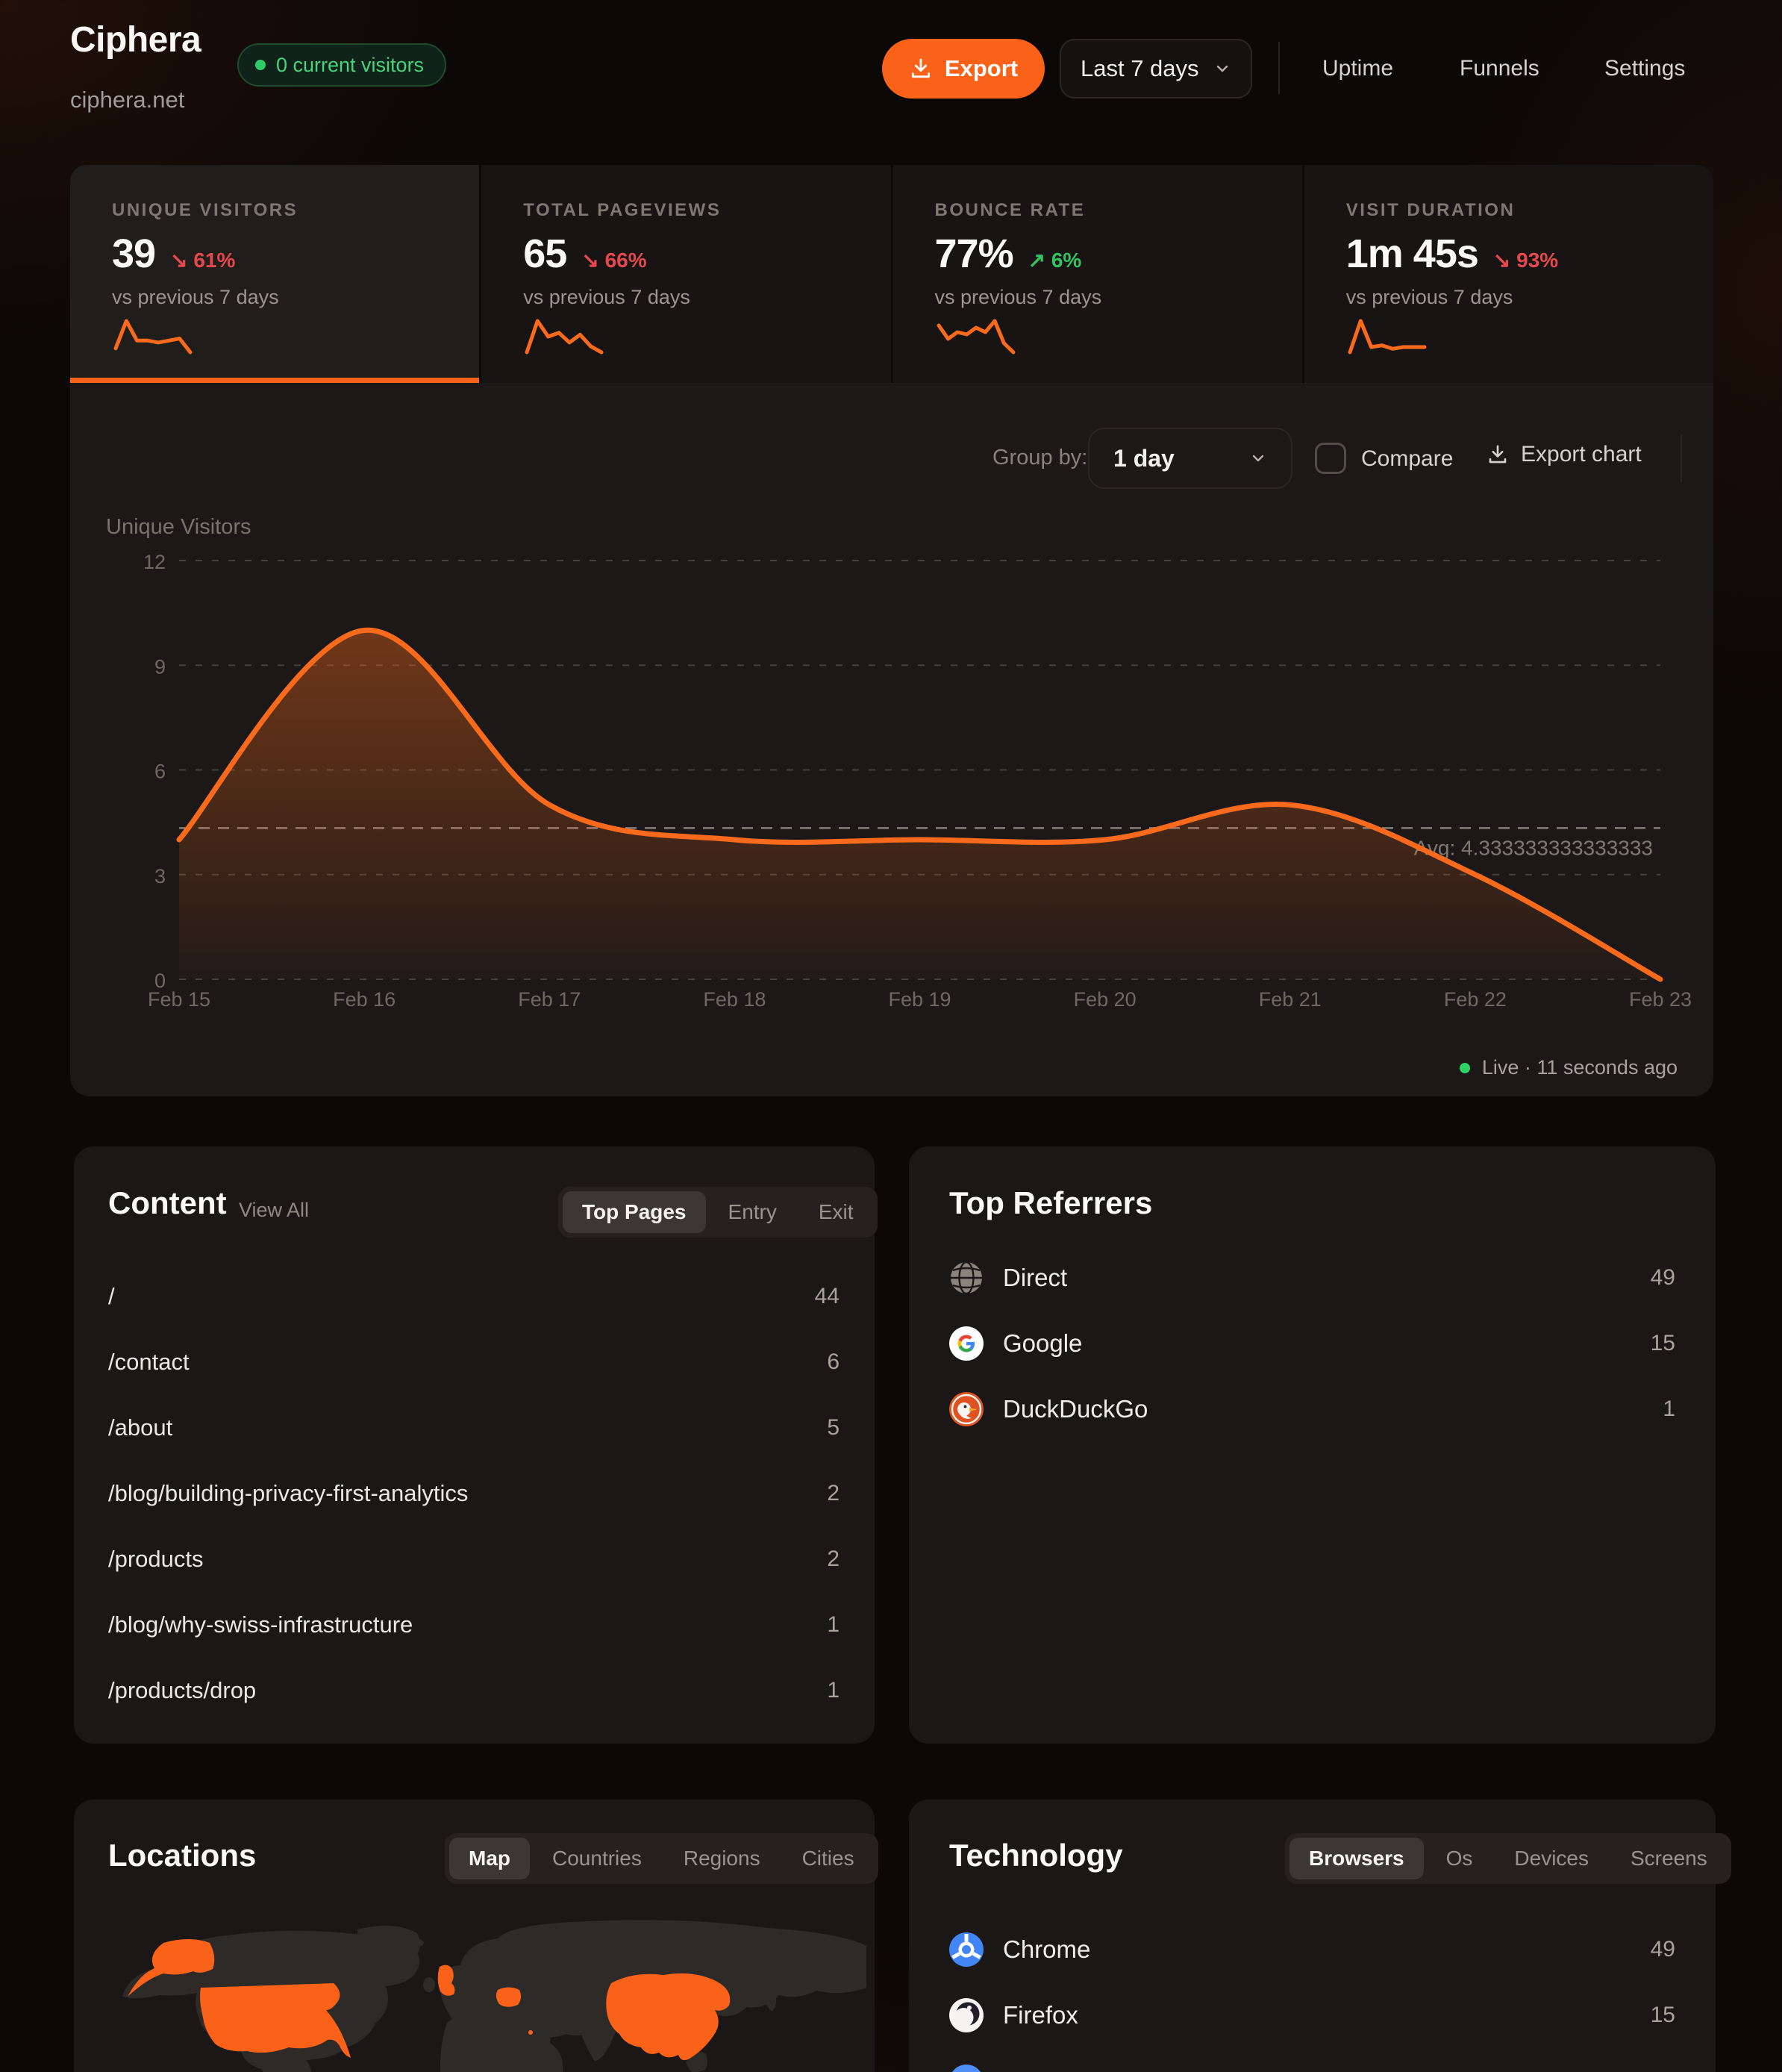  Describe the element at coordinates (167, 1202) in the screenshot. I see `content-title: Content` at that location.